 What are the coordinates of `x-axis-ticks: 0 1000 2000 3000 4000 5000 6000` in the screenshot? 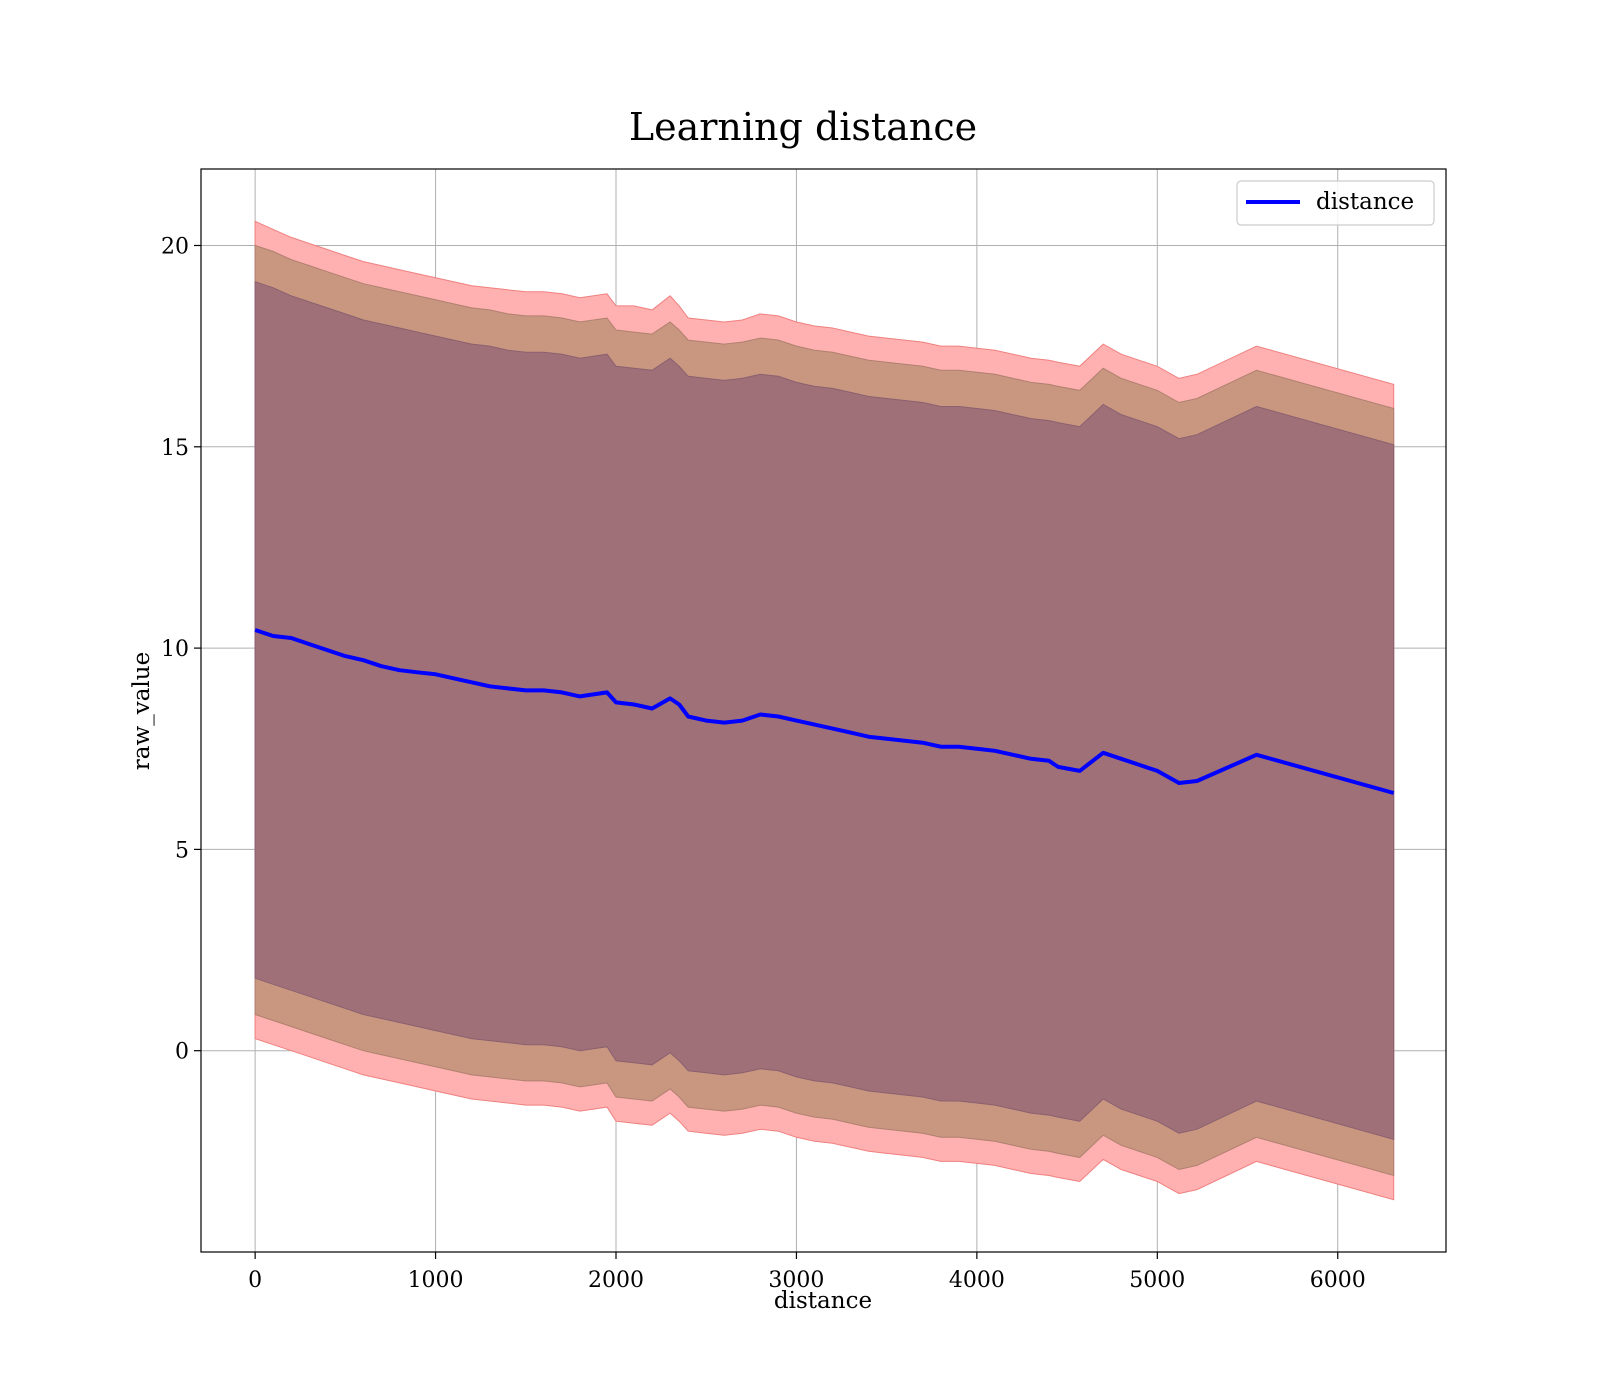 It's located at (807, 1272).